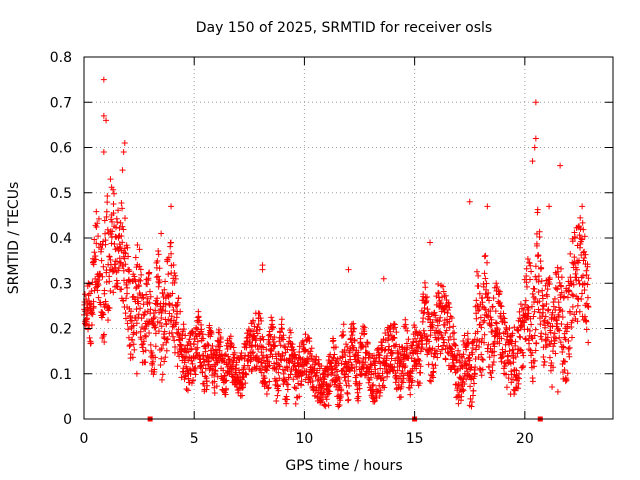  Describe the element at coordinates (61, 284) in the screenshot. I see `y-tick-label: 0.3` at that location.